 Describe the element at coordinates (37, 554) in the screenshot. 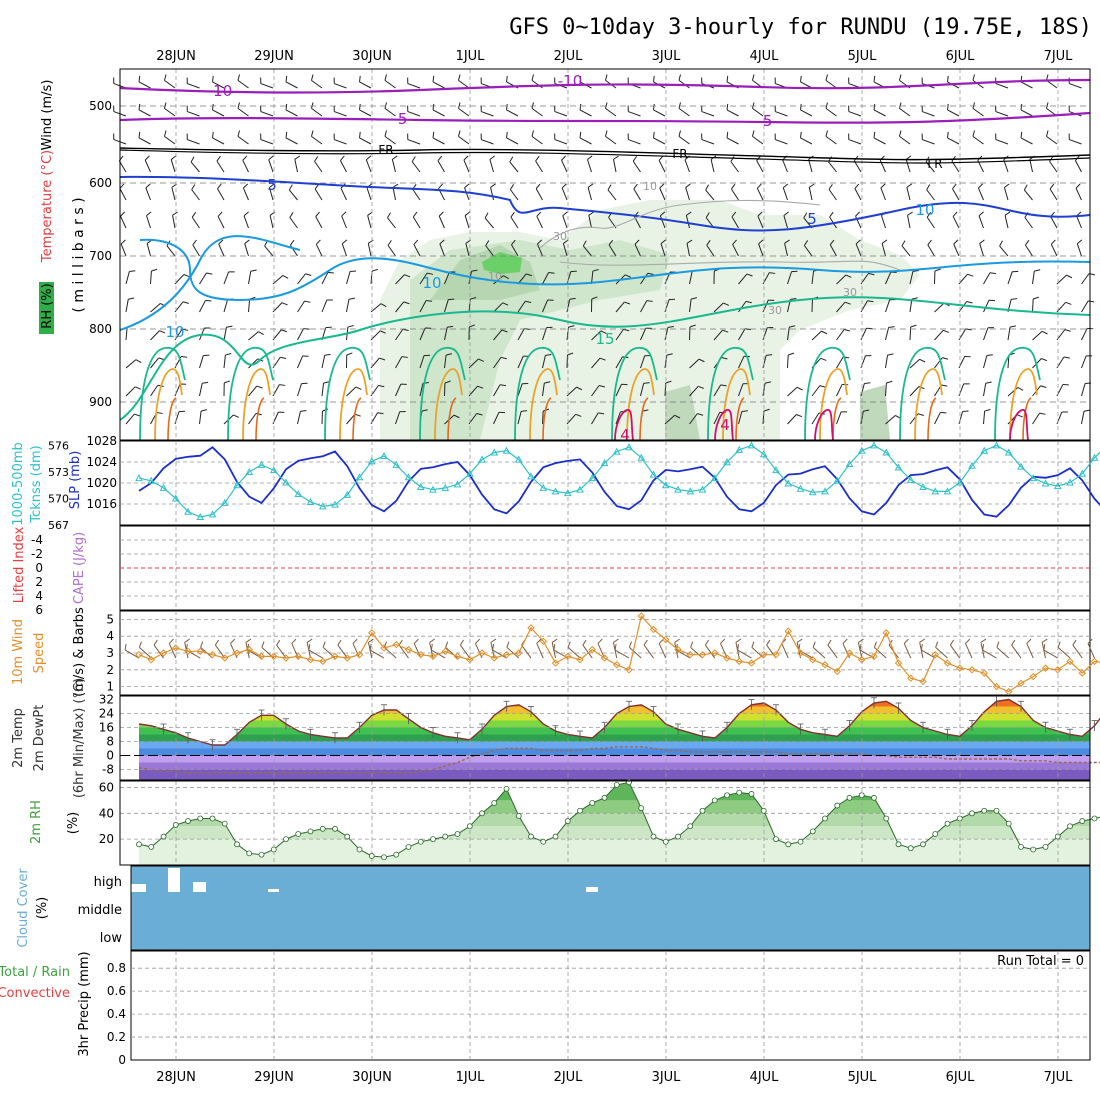

I see `lifted-tick: -2` at that location.